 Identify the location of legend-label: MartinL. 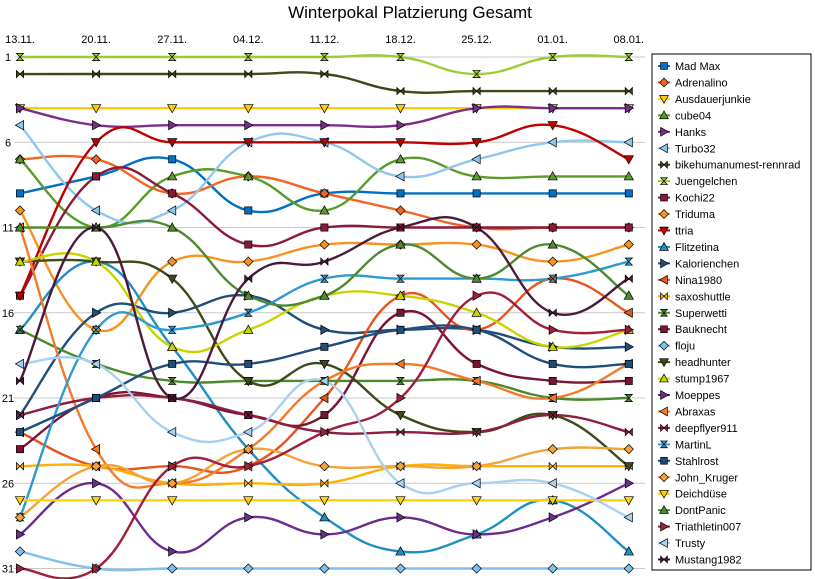
(693, 445).